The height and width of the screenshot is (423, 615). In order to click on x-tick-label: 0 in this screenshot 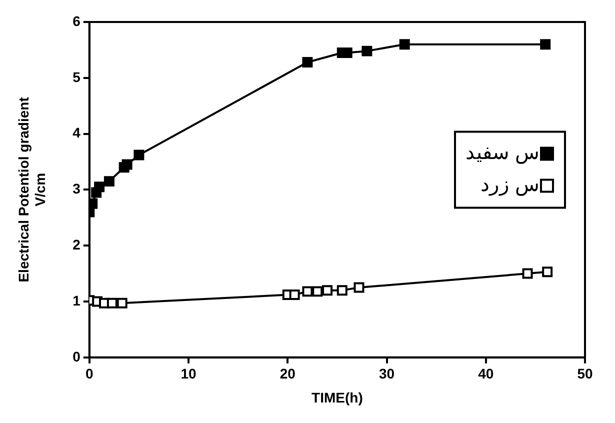, I will do `click(89, 374)`.